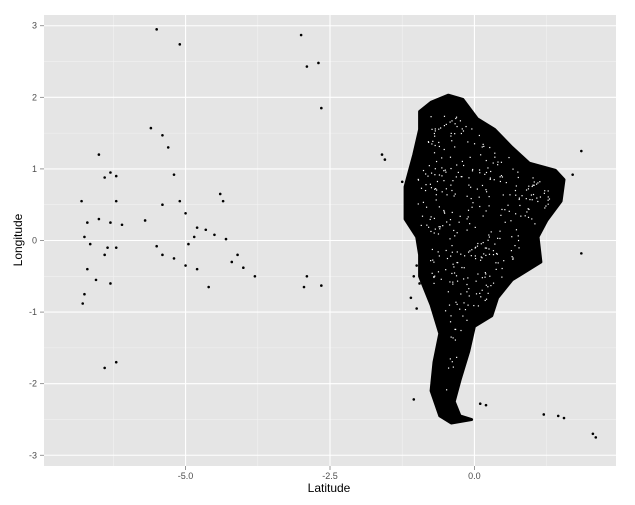 This screenshot has height=505, width=635. What do you see at coordinates (34, 26) in the screenshot?
I see `y-tick-label: 3` at bounding box center [34, 26].